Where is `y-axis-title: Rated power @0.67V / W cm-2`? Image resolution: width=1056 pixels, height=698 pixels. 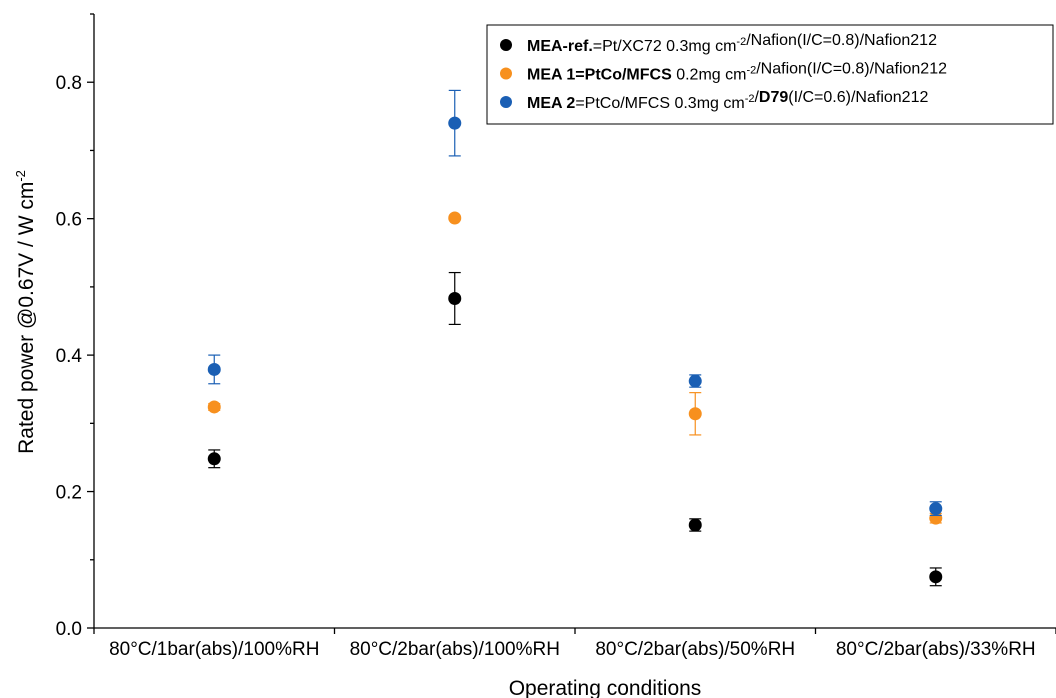
y-axis-title: Rated power @0.67V / W cm-2 is located at coordinates (25, 312).